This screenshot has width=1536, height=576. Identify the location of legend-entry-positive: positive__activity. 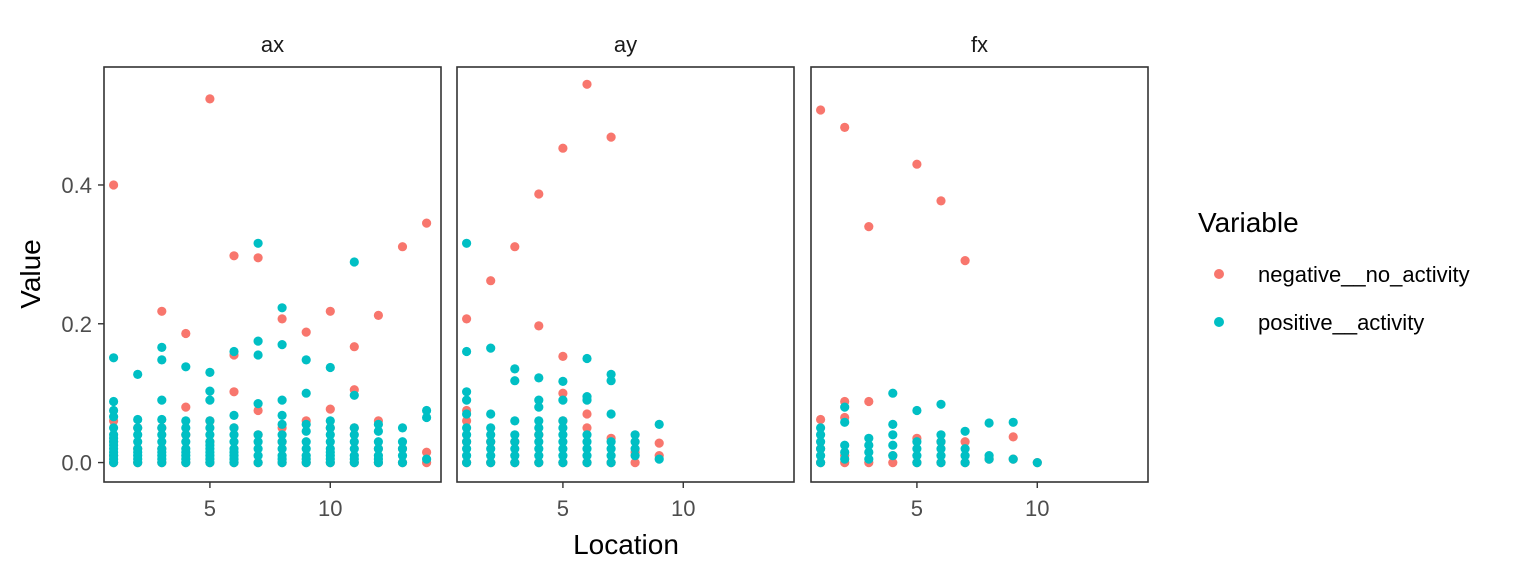
(1319, 322).